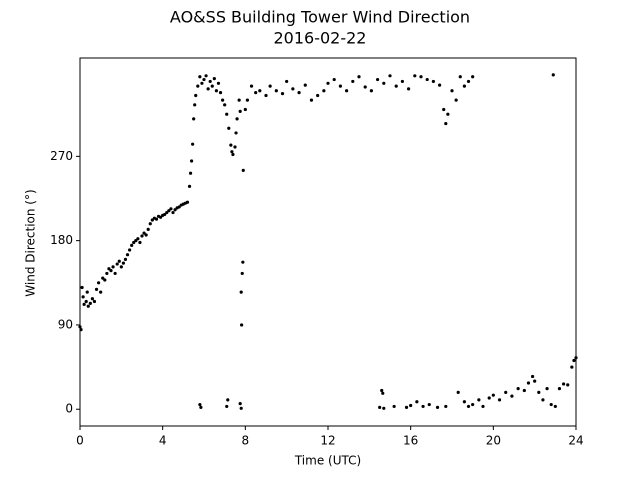 Image resolution: width=640 pixels, height=480 pixels. I want to click on x-tick-label: 4, so click(163, 441).